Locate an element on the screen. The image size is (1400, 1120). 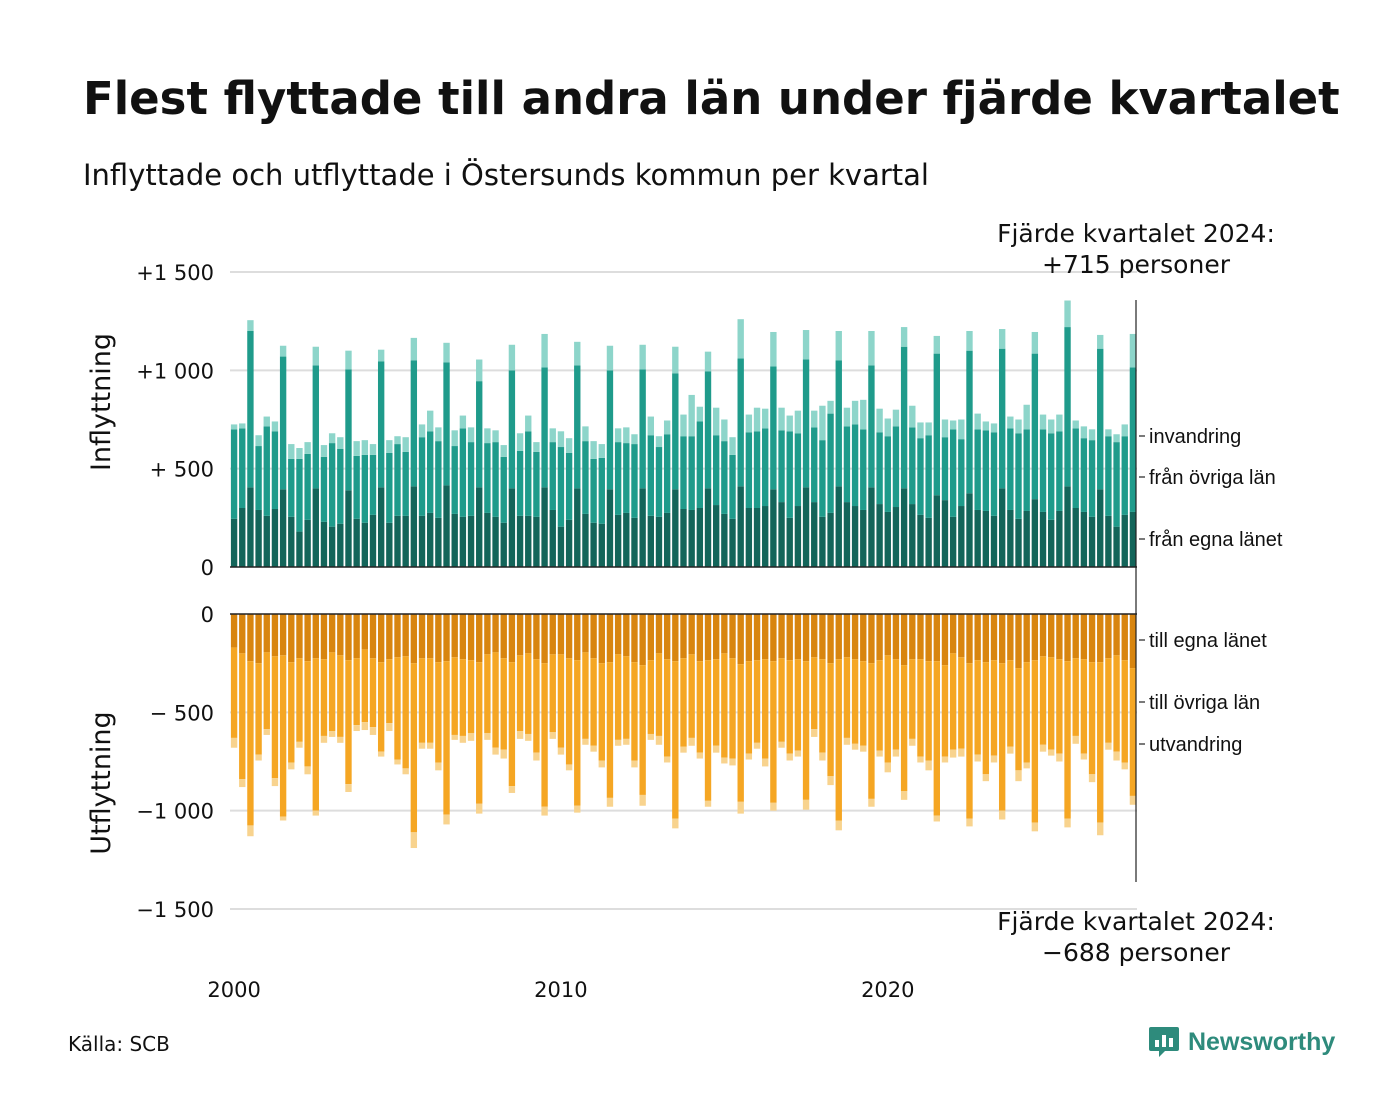
y-axis-label-bottom: Utflyttning is located at coordinates (101, 782).